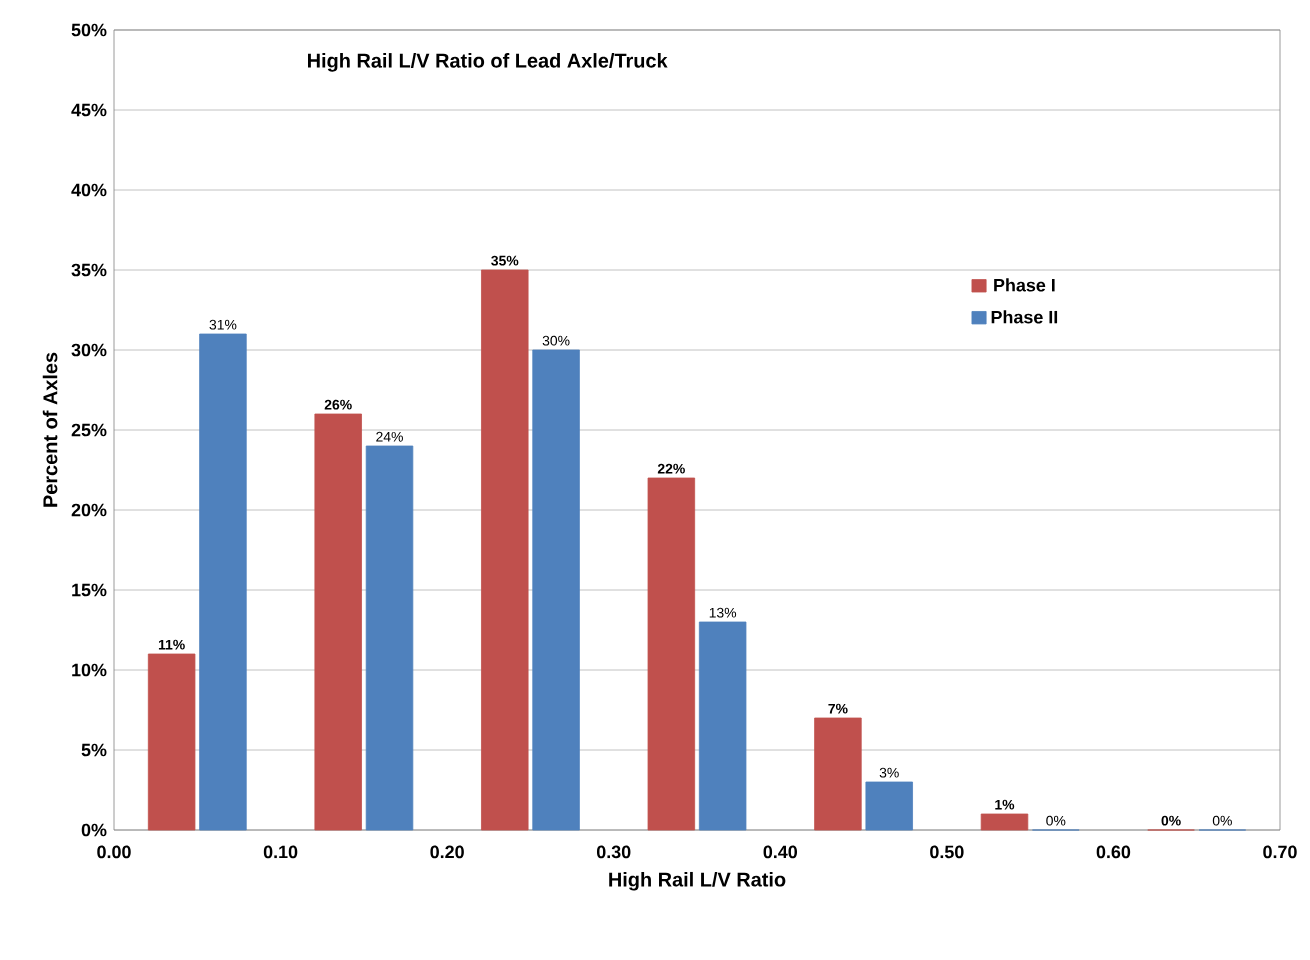  What do you see at coordinates (89, 30) in the screenshot?
I see `y-tick-label: 50%` at bounding box center [89, 30].